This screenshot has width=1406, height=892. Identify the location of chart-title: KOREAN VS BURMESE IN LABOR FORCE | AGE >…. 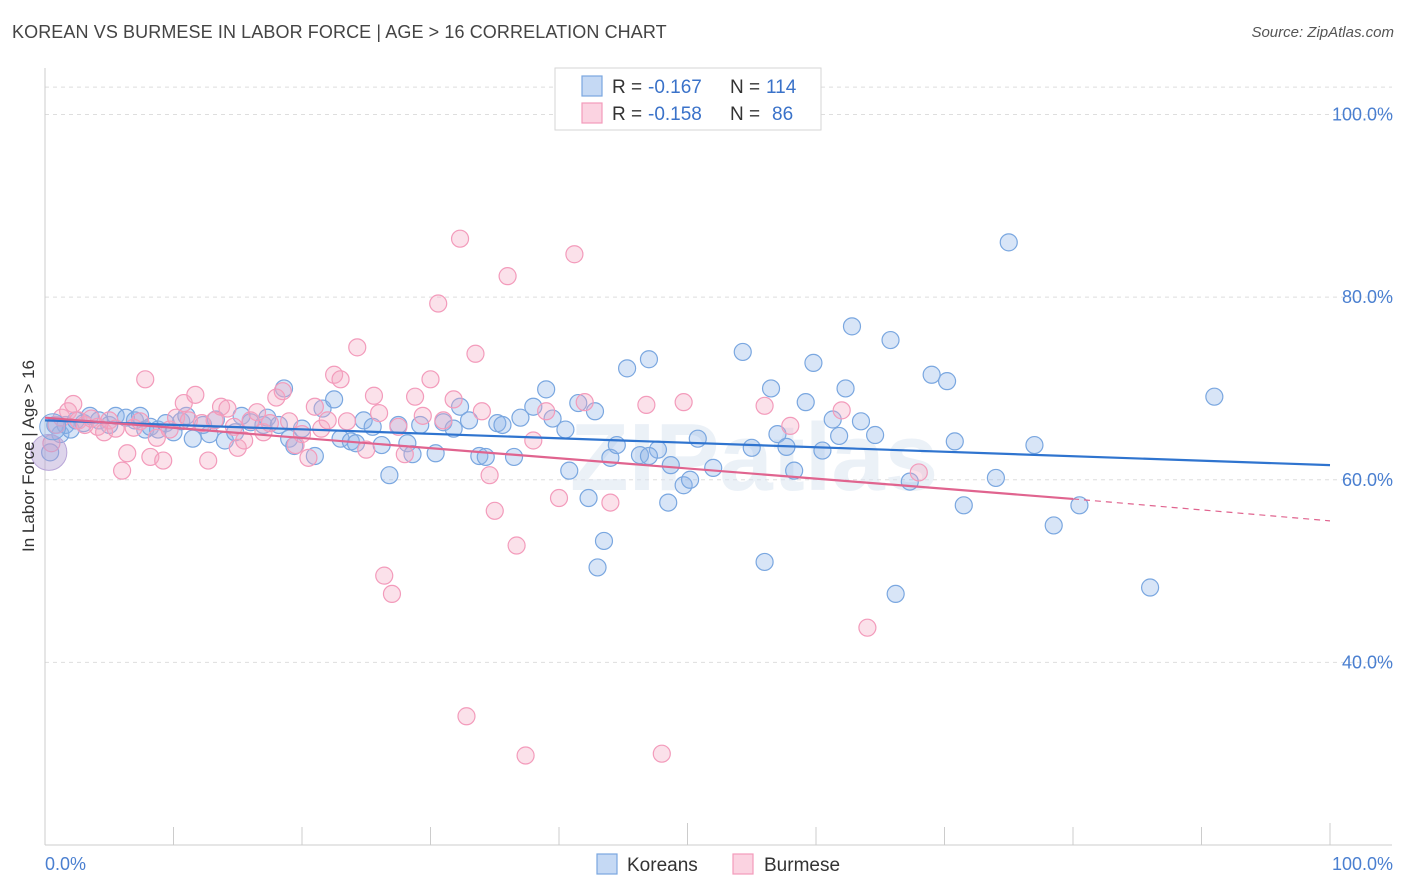
(339, 32).